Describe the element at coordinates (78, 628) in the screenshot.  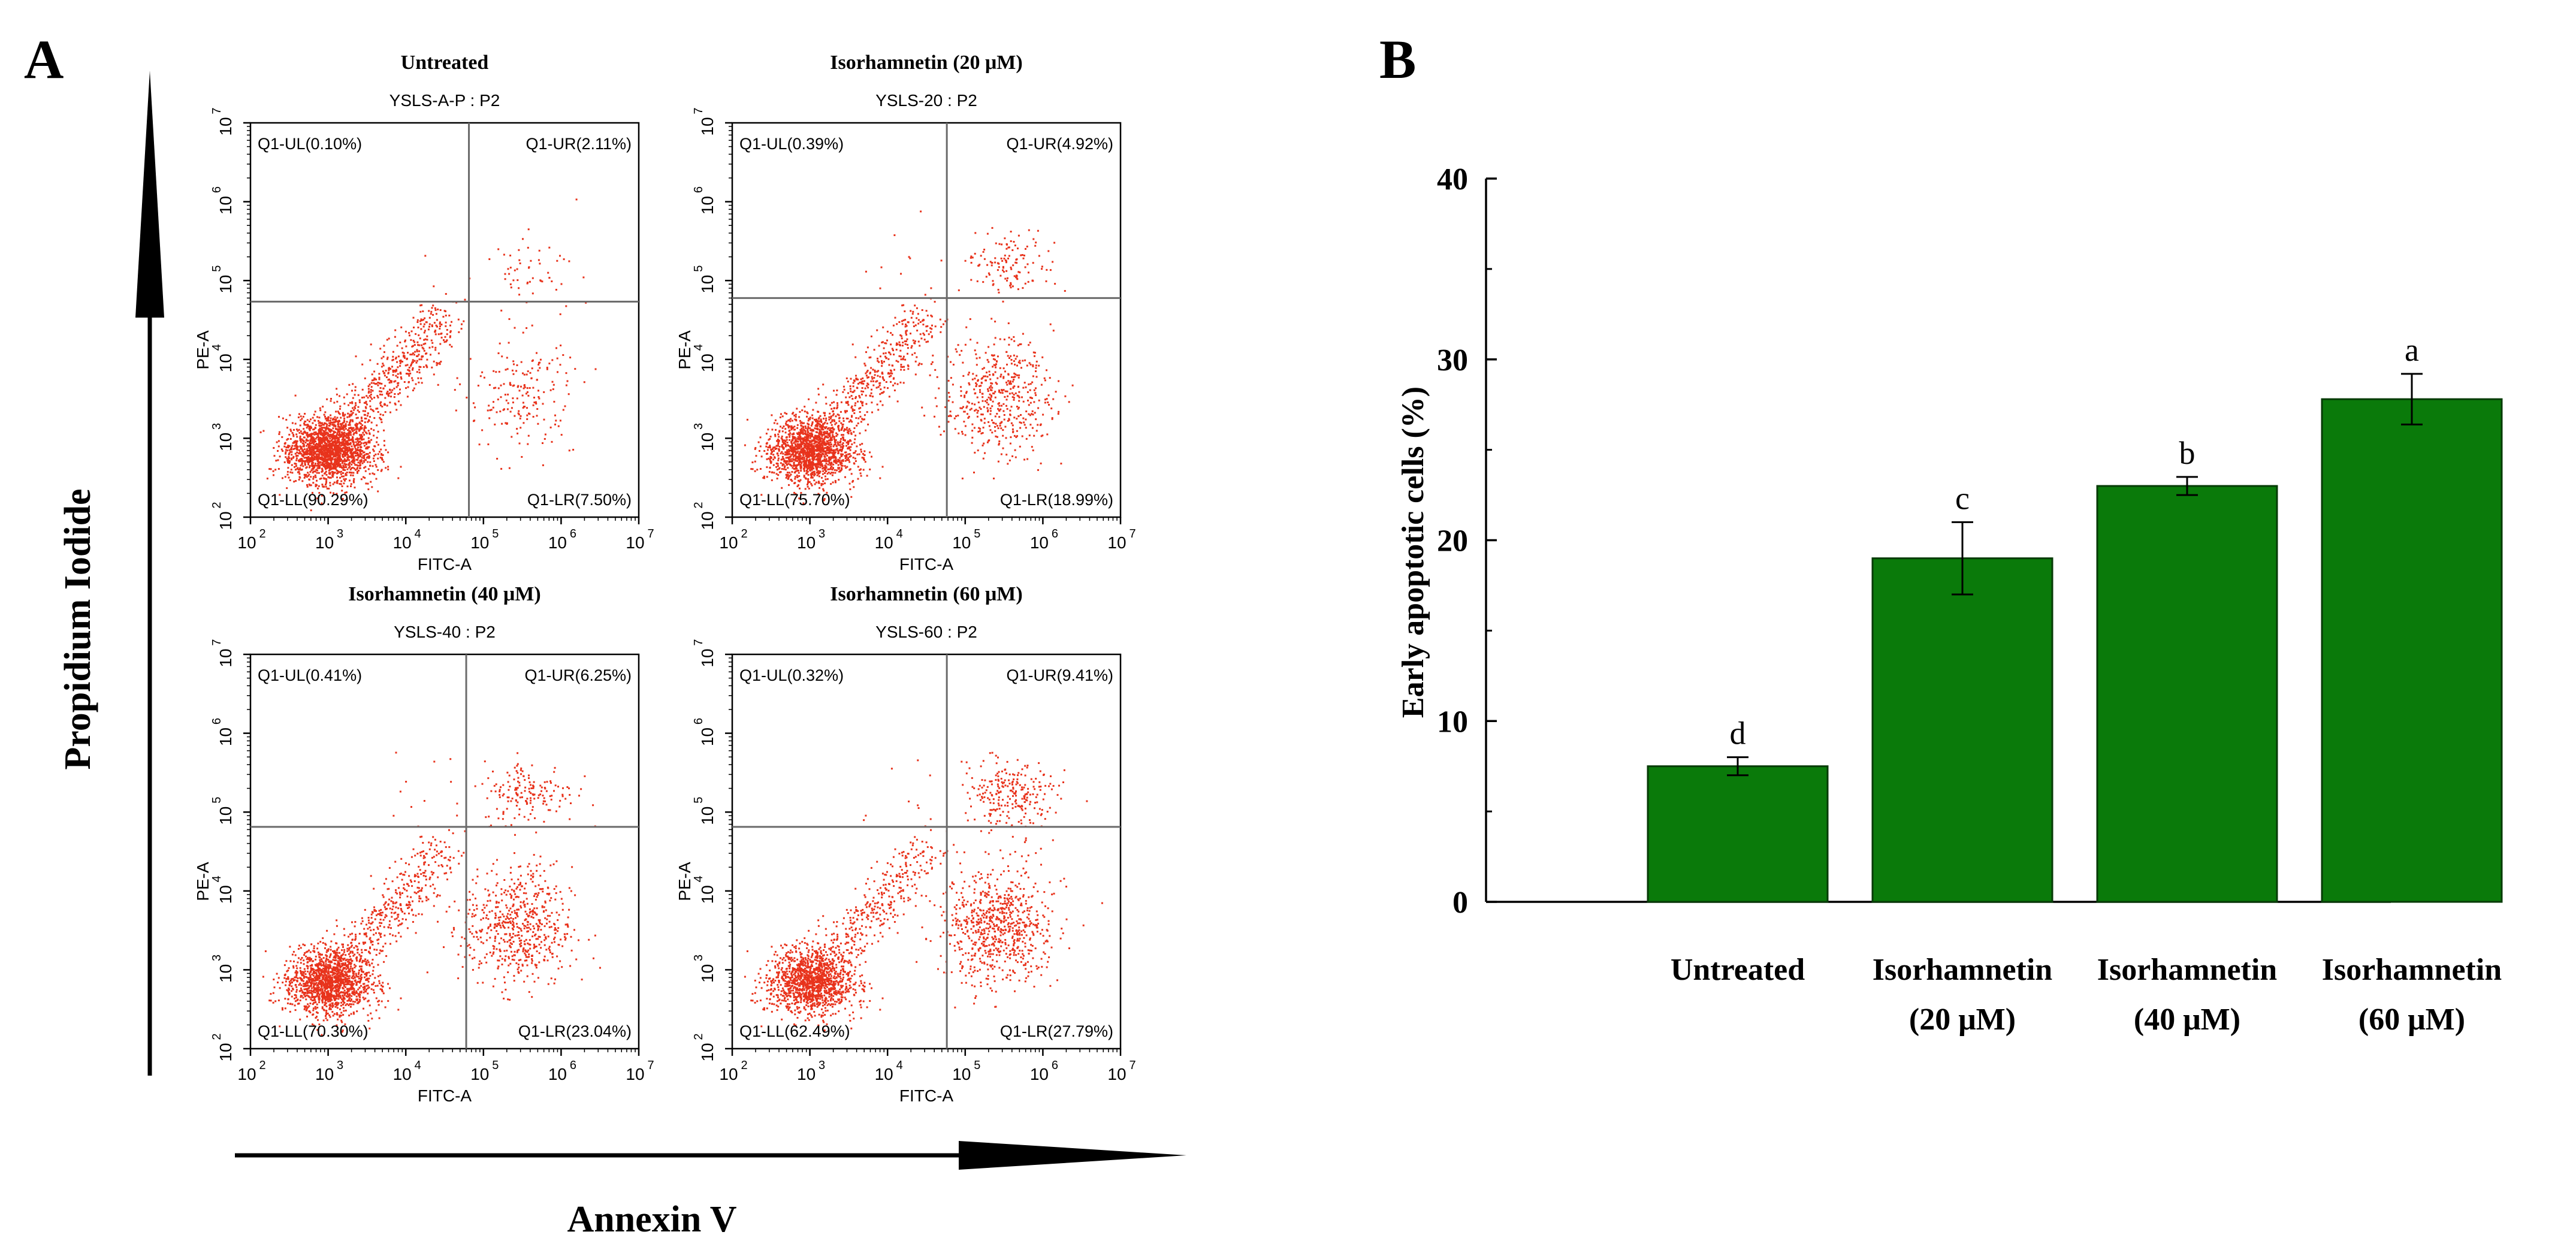
I see `panel-a-y-axis-label: Propidium Iodide` at that location.